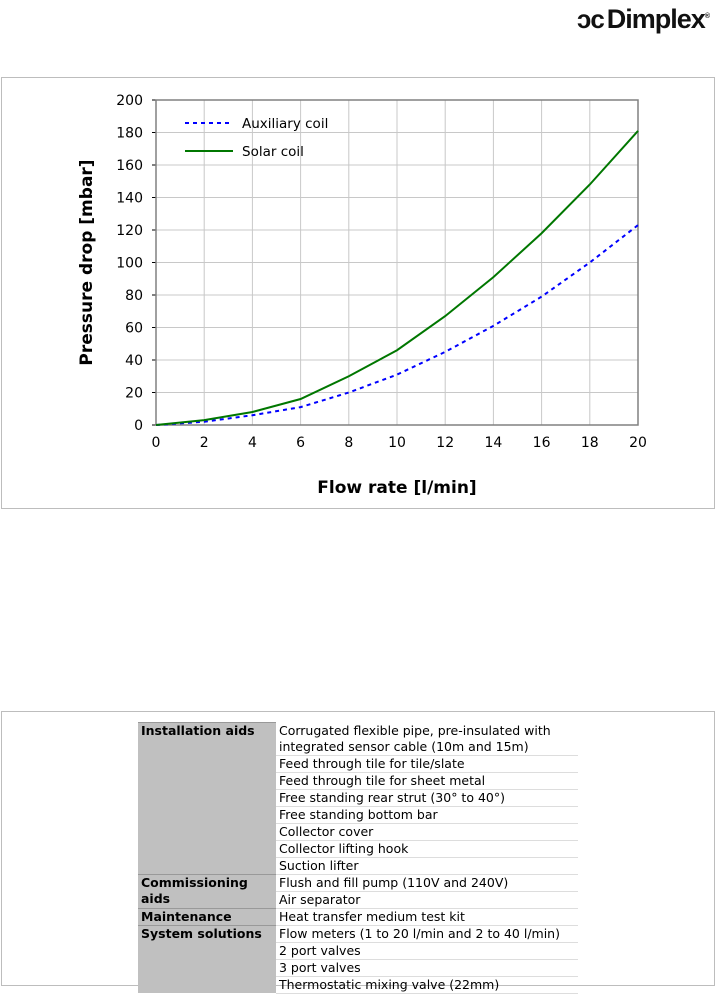 The image size is (717, 994). I want to click on y-tick-label: 100, so click(129, 264).